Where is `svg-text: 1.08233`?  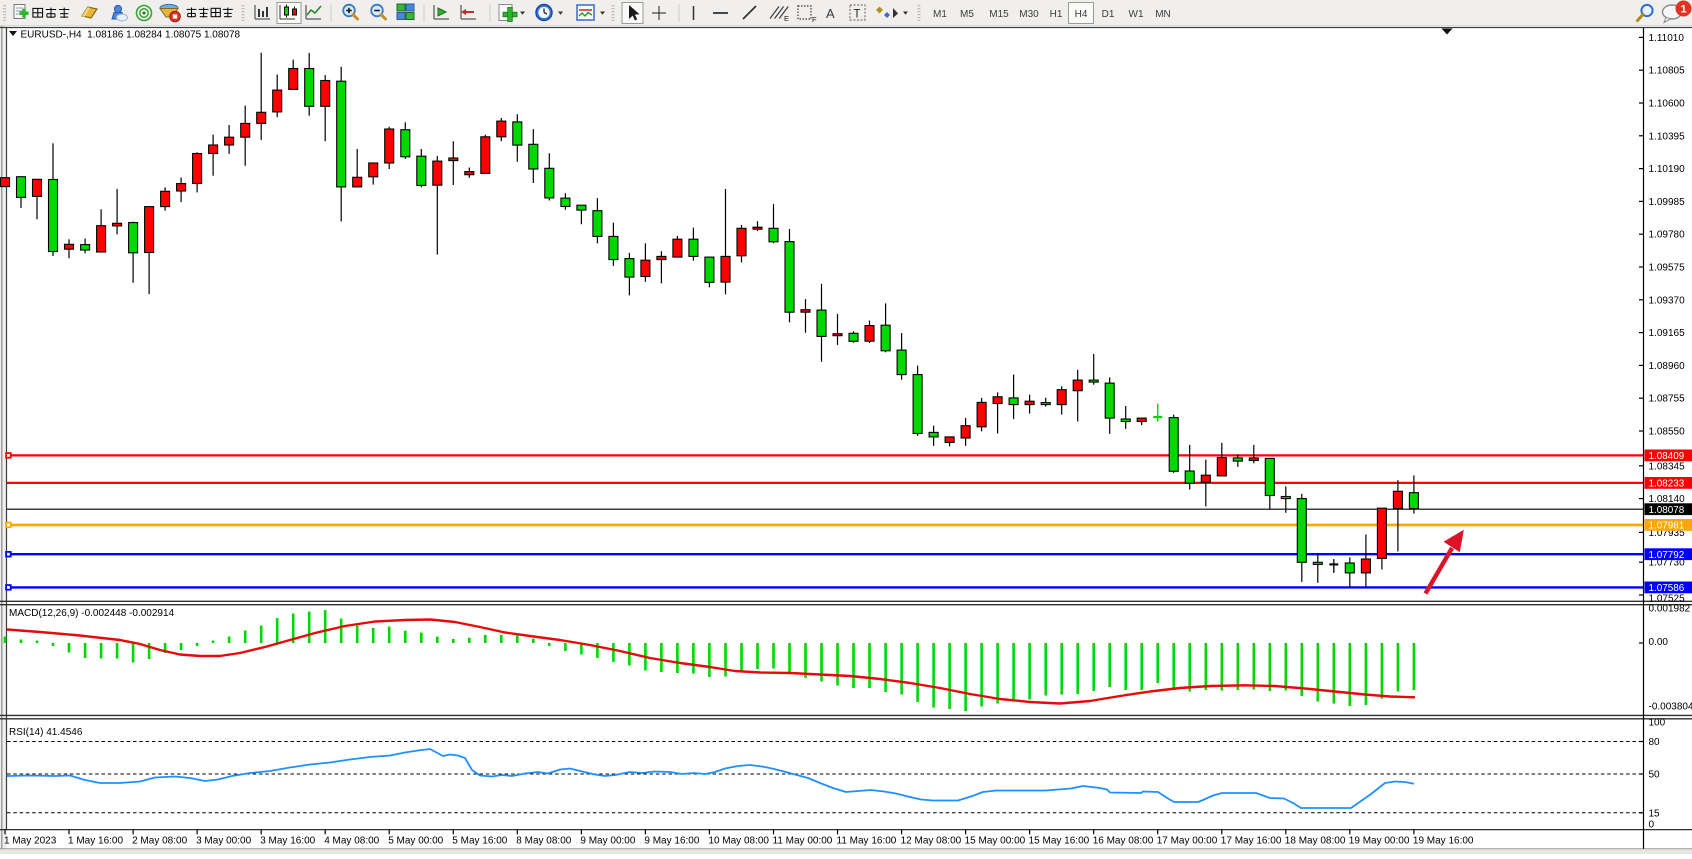 svg-text: 1.08233 is located at coordinates (1667, 484).